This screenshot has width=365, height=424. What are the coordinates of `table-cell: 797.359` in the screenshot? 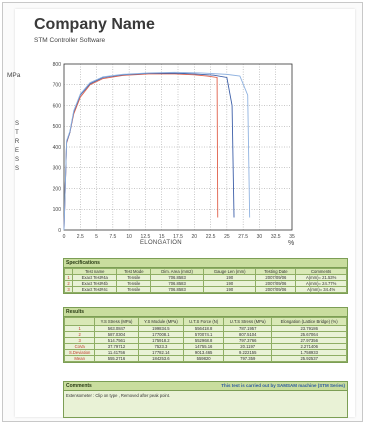 It's located at (248, 358).